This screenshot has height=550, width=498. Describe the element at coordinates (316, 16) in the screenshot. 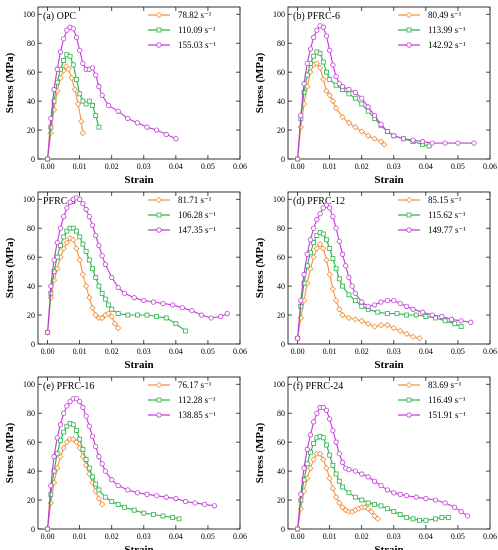

I see `panel-title: (b) PFRC-6` at that location.